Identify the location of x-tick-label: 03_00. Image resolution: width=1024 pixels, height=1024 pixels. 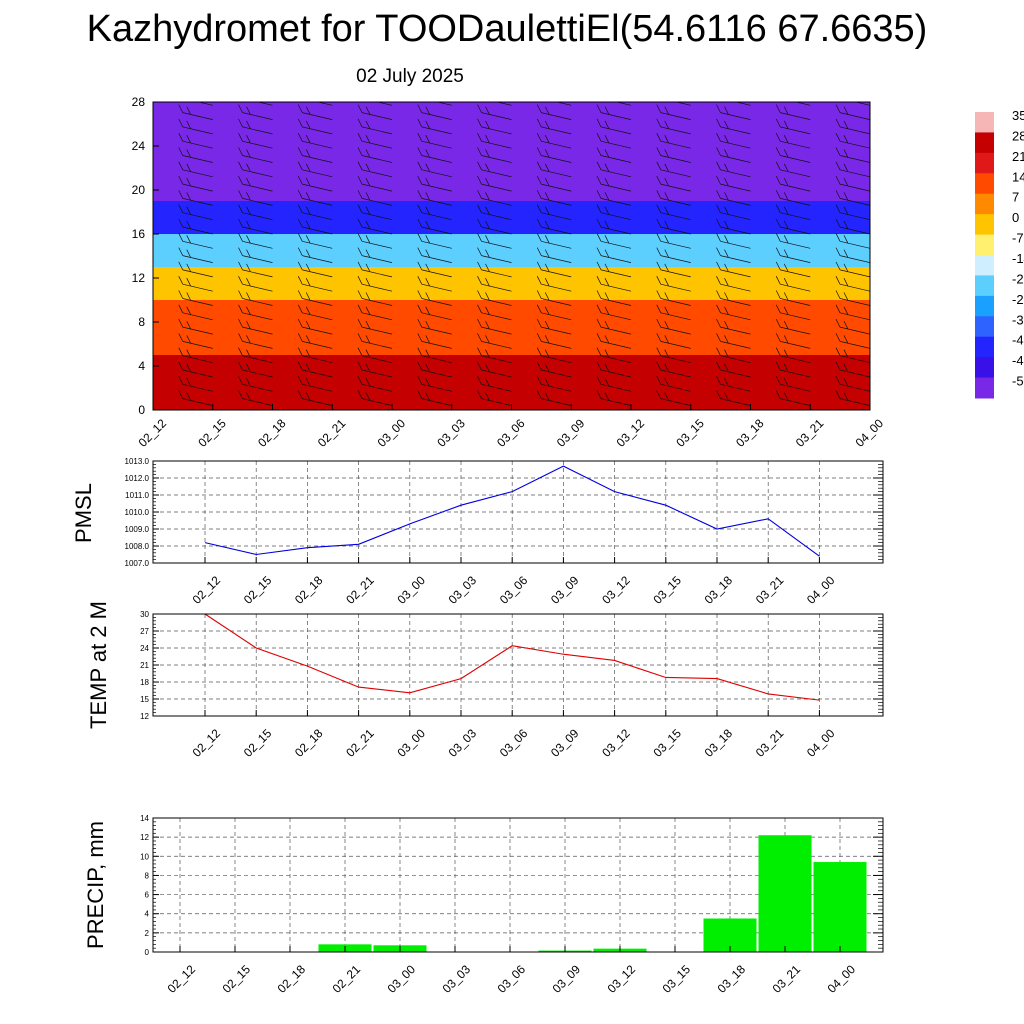
(411, 743).